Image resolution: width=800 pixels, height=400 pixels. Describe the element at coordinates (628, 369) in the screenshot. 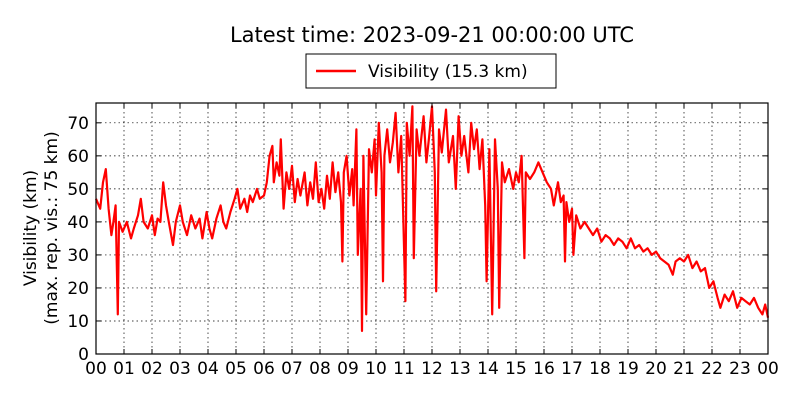

I see `x-tick-label: 19` at that location.